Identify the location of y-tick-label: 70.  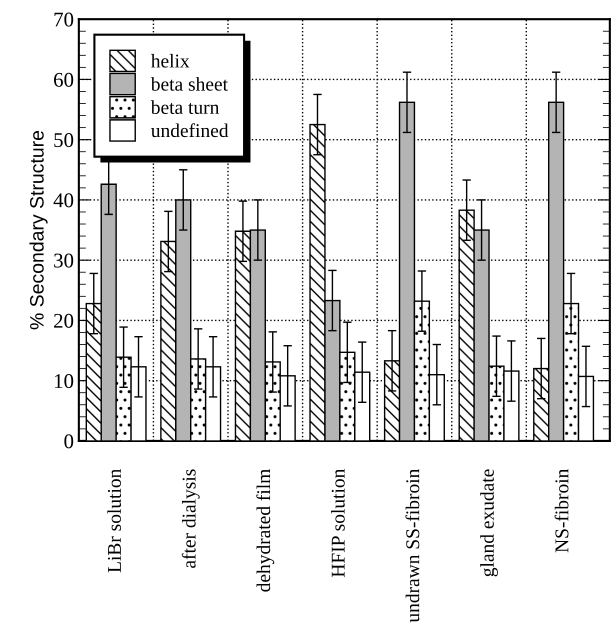
(64, 19).